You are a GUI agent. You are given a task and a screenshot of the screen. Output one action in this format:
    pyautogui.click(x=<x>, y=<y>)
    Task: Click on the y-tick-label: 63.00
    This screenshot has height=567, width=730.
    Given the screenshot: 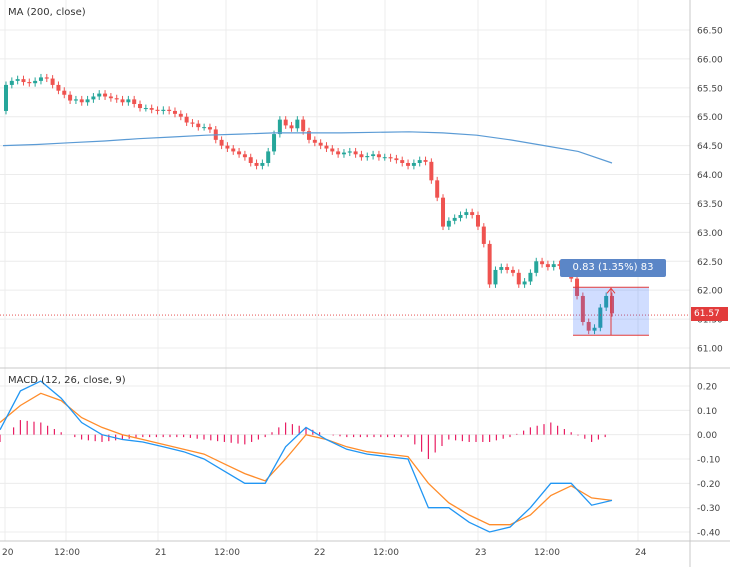 What is the action you would take?
    pyautogui.click(x=710, y=234)
    